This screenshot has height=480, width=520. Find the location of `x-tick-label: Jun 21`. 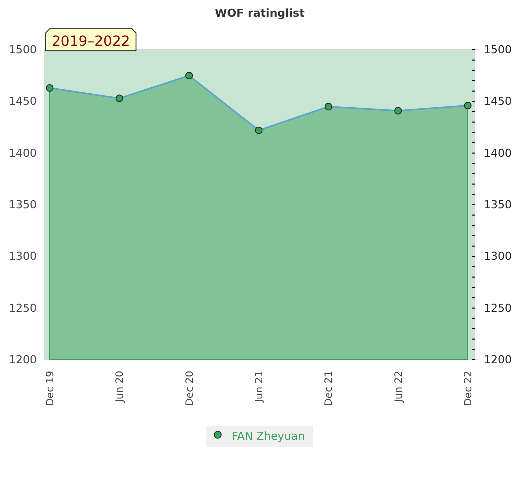

x-tick-label: Jun 21 is located at coordinates (260, 387).